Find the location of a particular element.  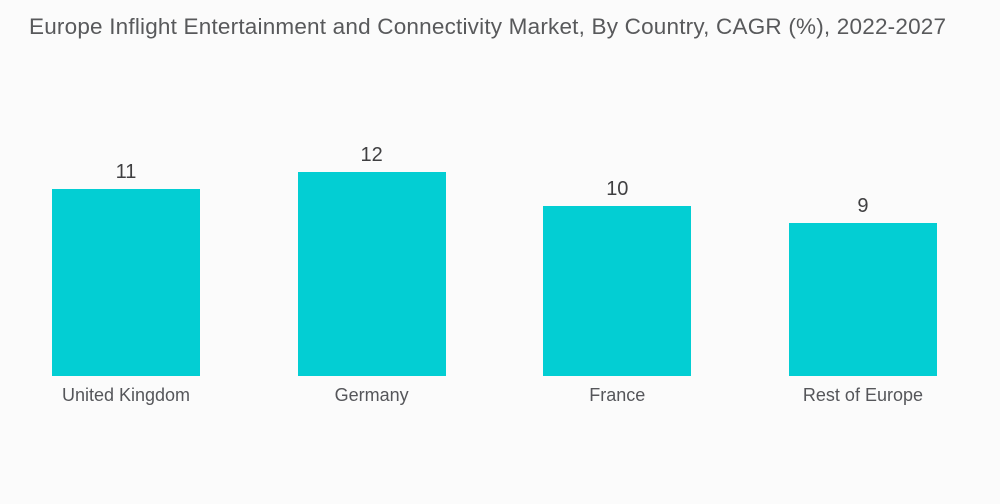

bar-group: 11 United Kingdom is located at coordinates (126, 286).